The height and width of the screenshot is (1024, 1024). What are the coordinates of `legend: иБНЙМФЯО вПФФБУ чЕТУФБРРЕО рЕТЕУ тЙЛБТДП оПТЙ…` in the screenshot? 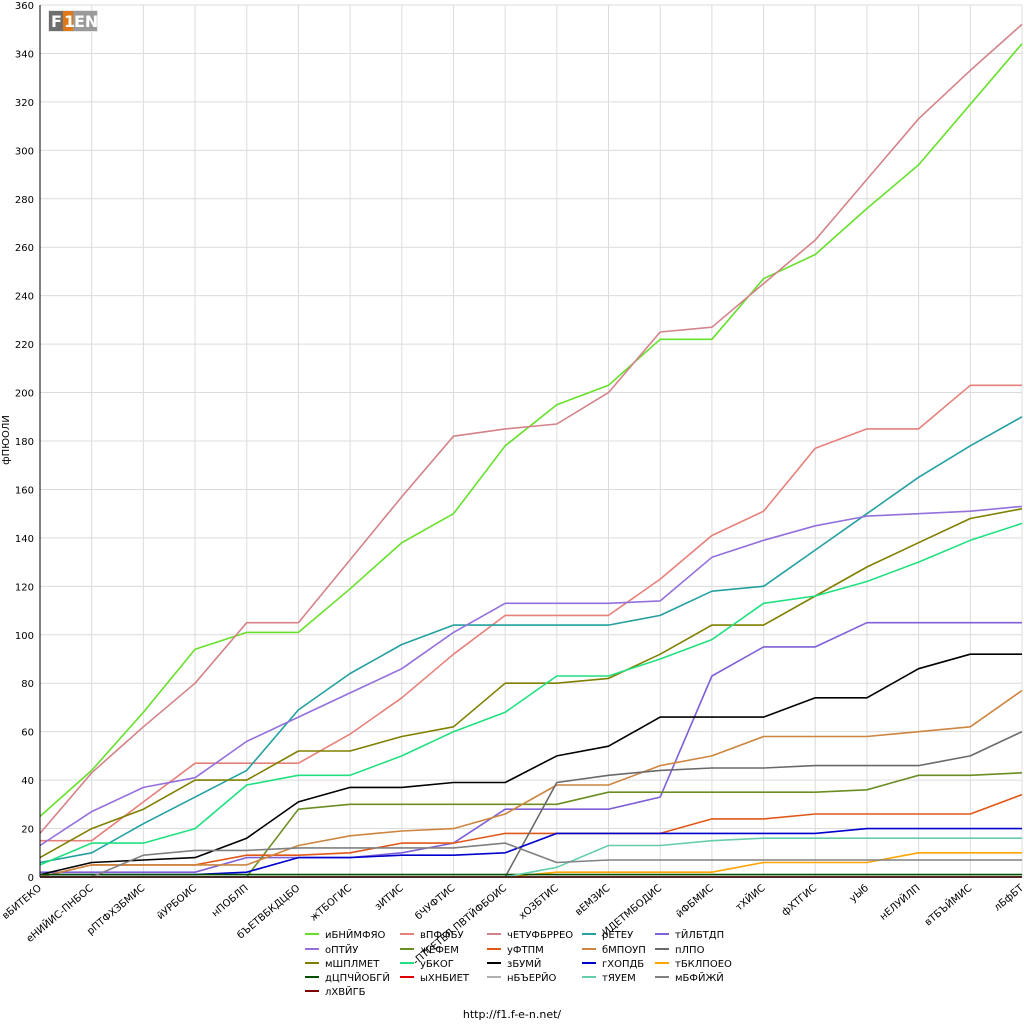 It's located at (518, 963).